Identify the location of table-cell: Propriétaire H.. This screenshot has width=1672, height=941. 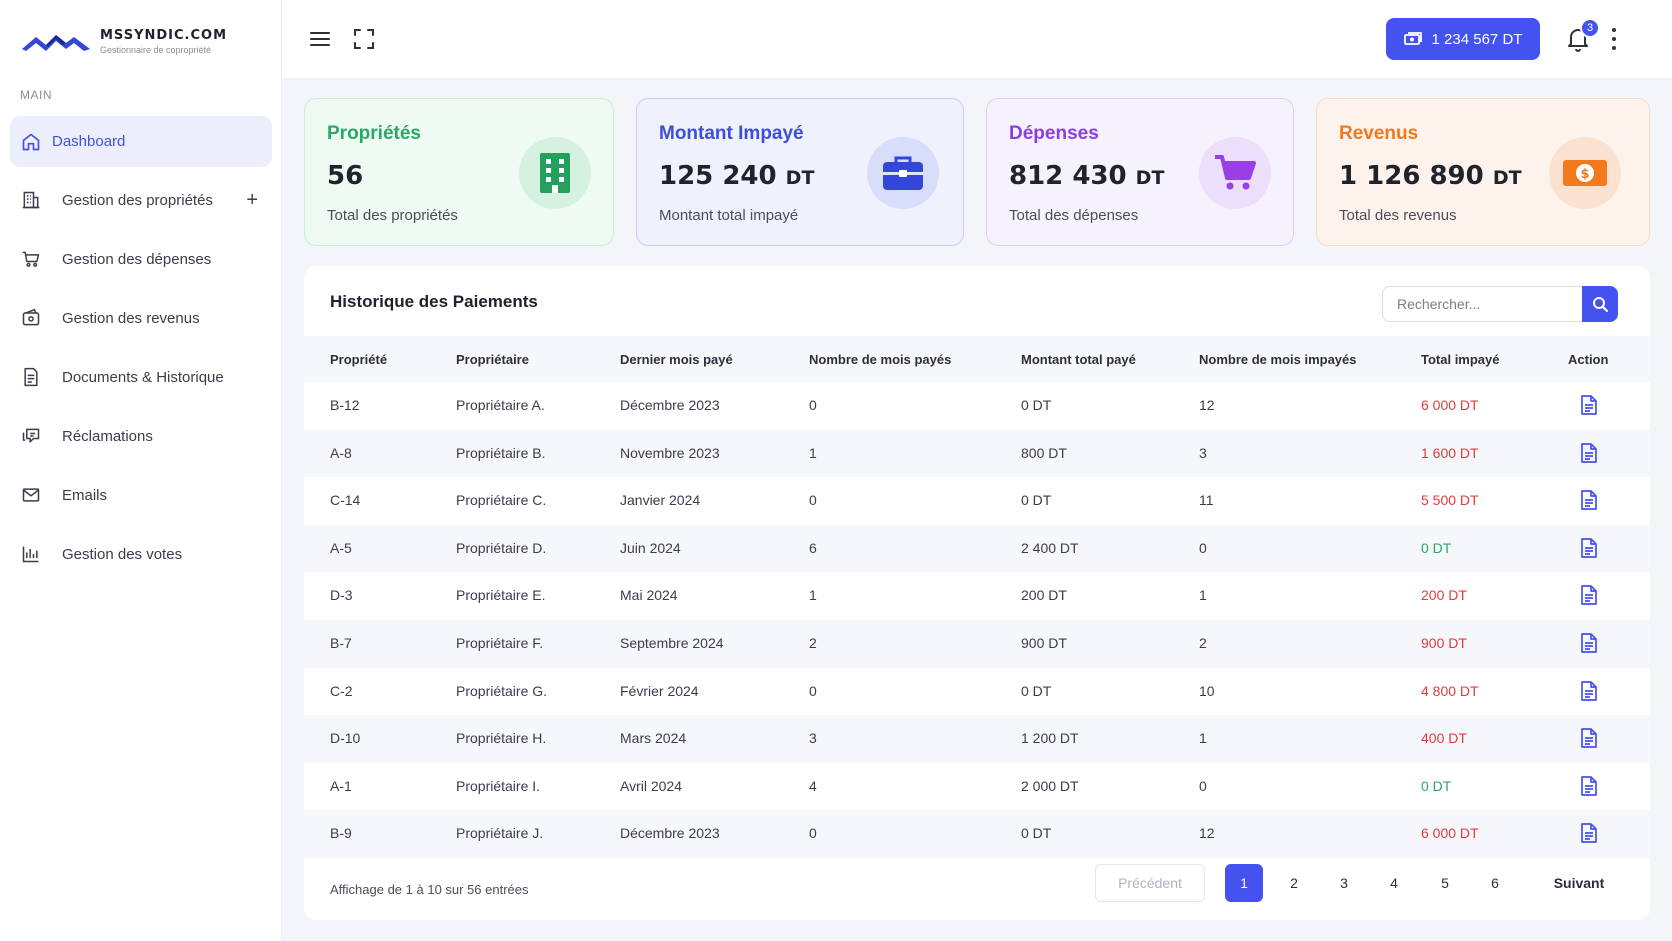
(501, 738).